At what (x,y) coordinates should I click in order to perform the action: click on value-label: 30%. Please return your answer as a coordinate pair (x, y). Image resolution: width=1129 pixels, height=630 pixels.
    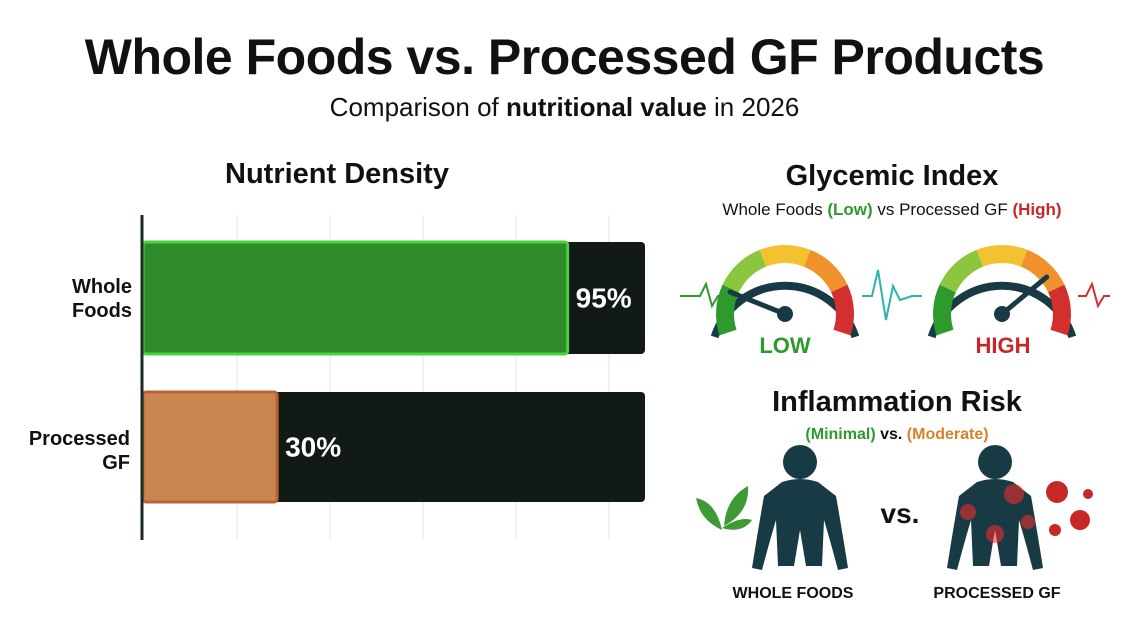
    Looking at the image, I should click on (313, 446).